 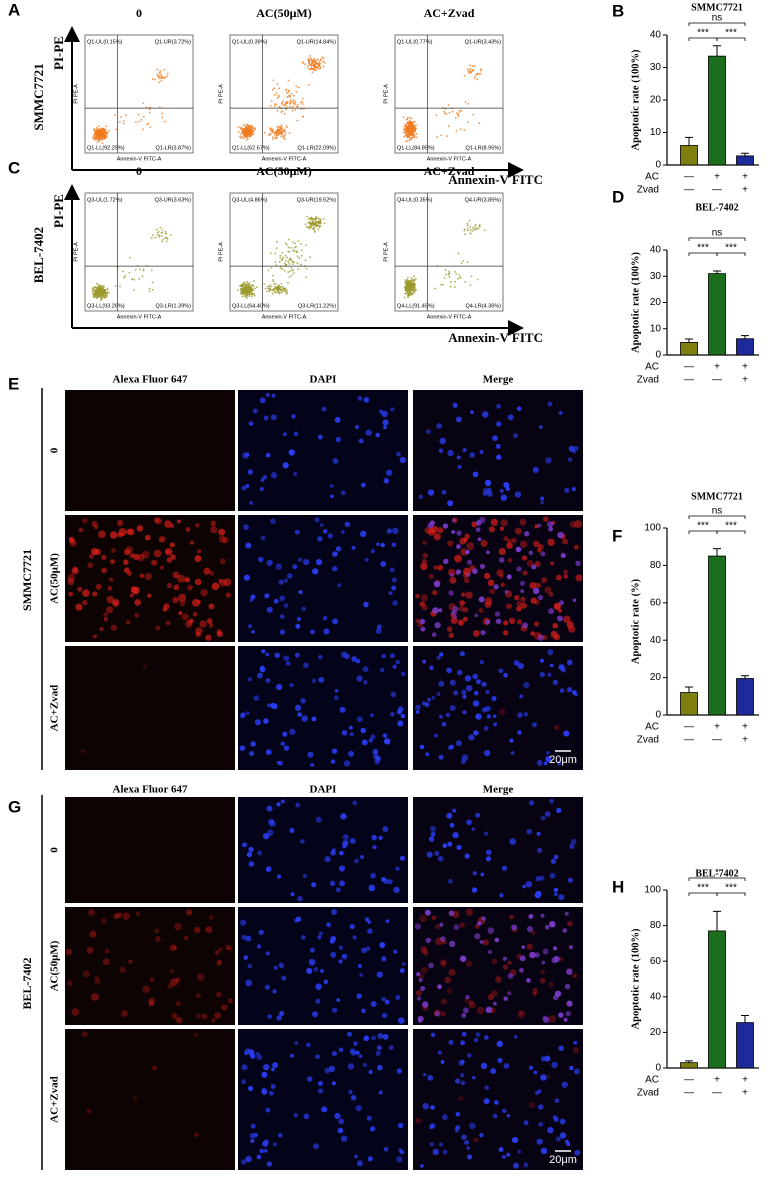 What do you see at coordinates (316, 148) in the screenshot?
I see `quadrant-label: Q1-LR(22.09%)` at bounding box center [316, 148].